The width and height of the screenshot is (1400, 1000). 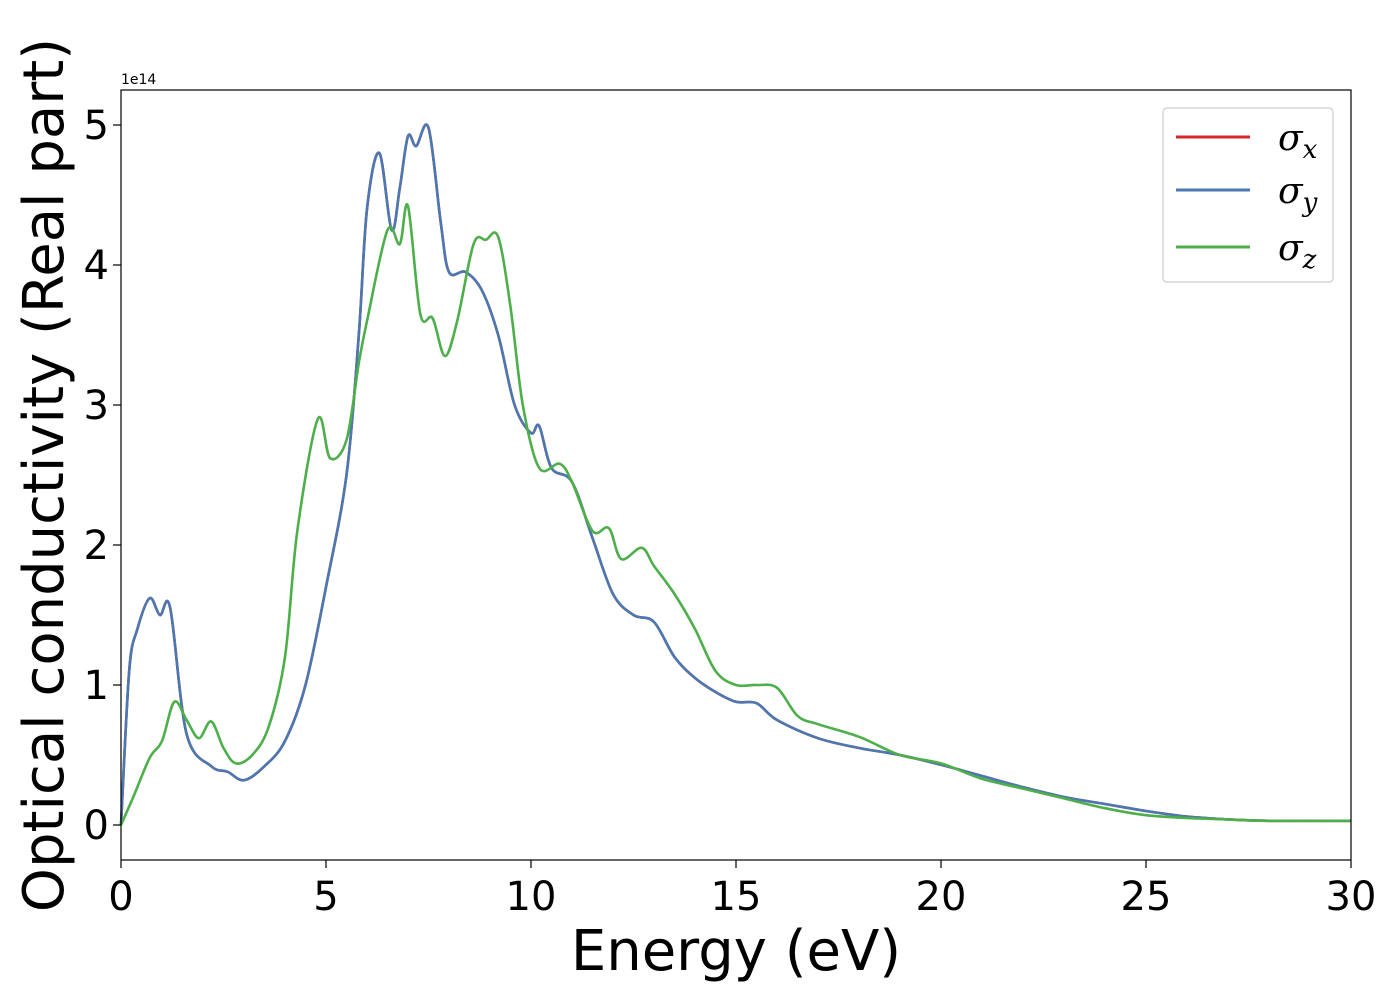 What do you see at coordinates (138, 80) in the screenshot?
I see `y-offset-label: 1e14` at bounding box center [138, 80].